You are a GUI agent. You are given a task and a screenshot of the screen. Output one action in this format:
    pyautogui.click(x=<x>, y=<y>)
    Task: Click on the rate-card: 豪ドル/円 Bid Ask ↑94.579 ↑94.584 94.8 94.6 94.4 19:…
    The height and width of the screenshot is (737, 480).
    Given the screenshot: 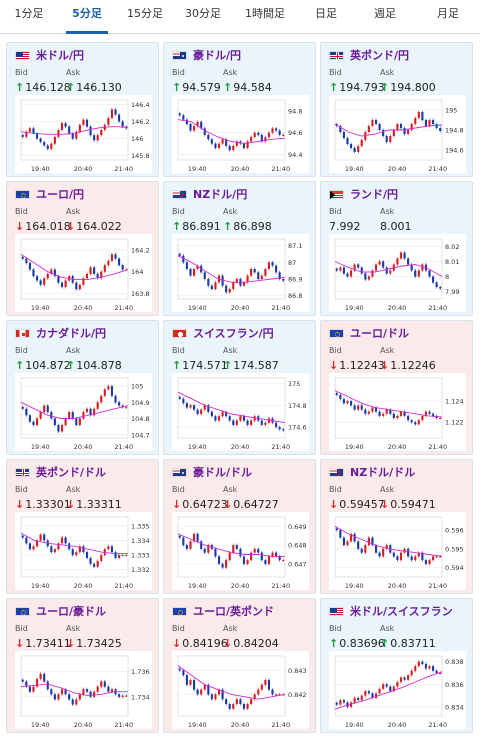 What is the action you would take?
    pyautogui.click(x=239, y=109)
    